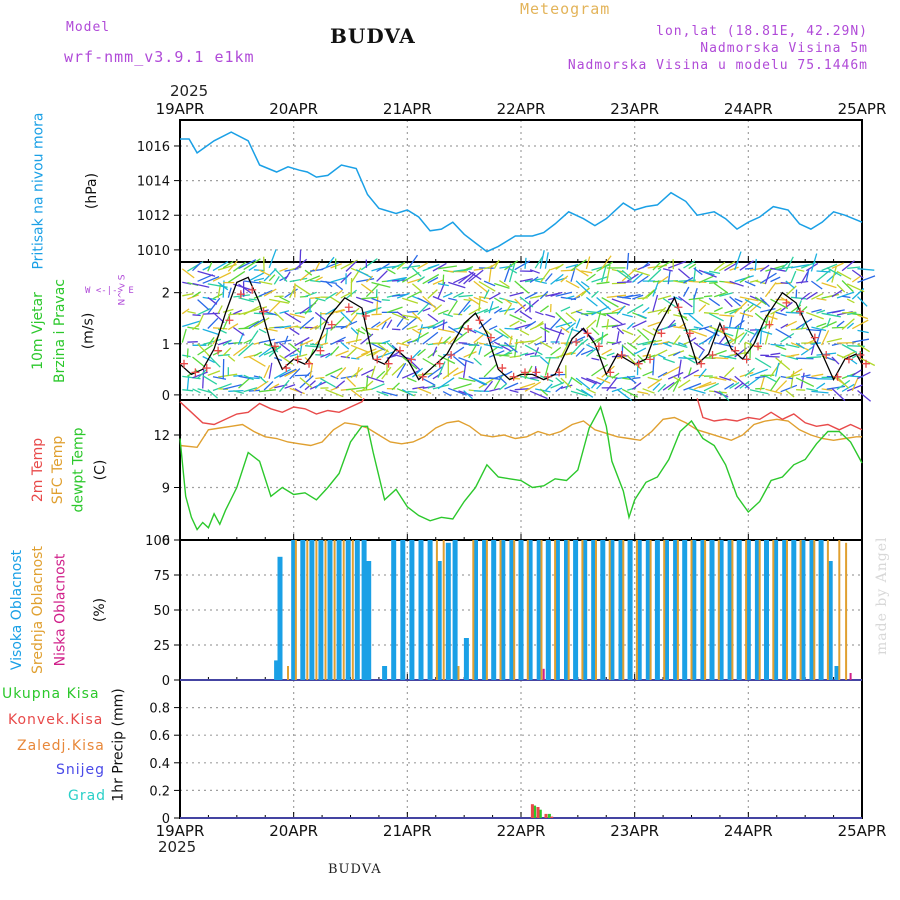  Describe the element at coordinates (166, 489) in the screenshot. I see `y-tick-label: 9` at that location.